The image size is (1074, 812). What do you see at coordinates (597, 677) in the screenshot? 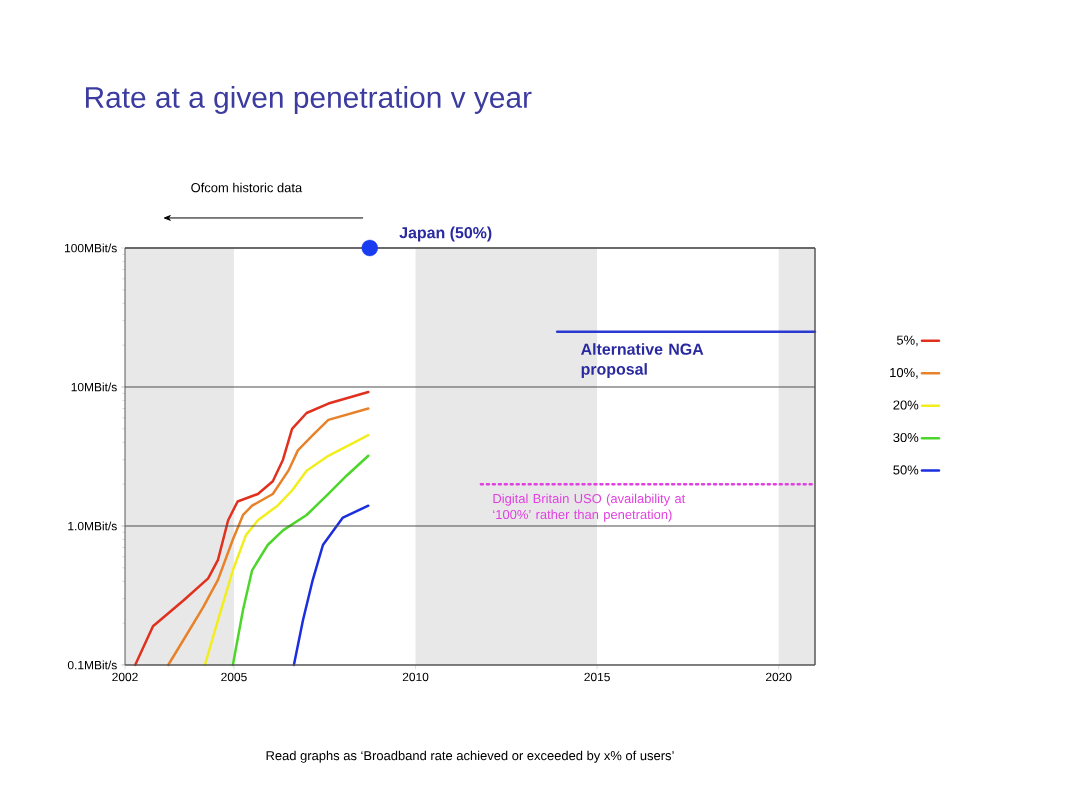
I see `x-tick-label: 2015` at bounding box center [597, 677].